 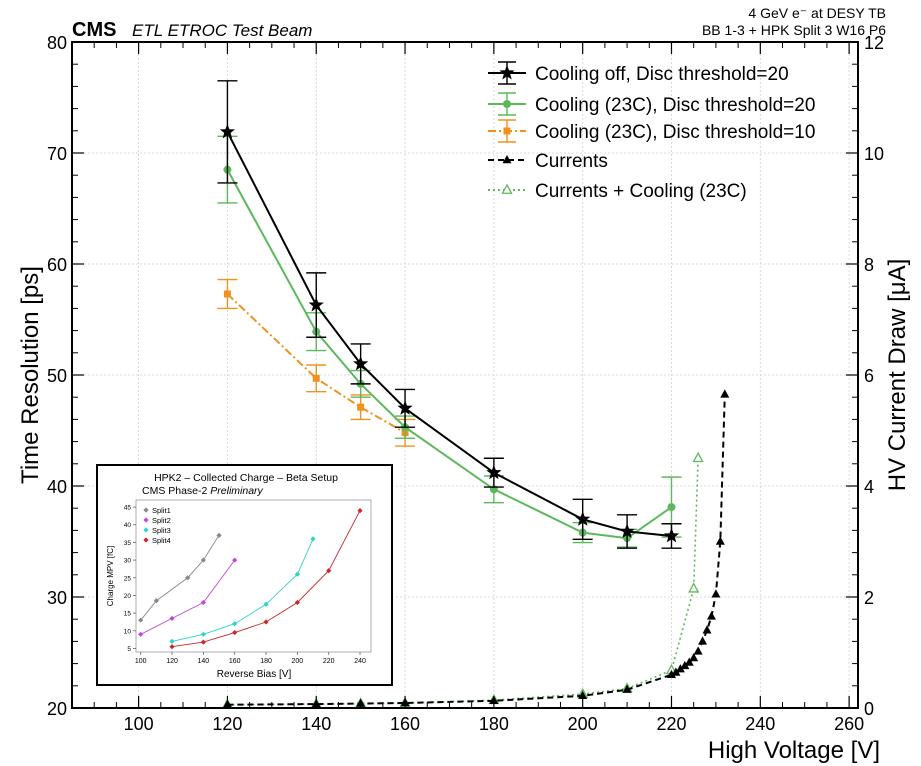 I want to click on legend-label: Cooling (23C), Disc threshold=10, so click(x=675, y=132).